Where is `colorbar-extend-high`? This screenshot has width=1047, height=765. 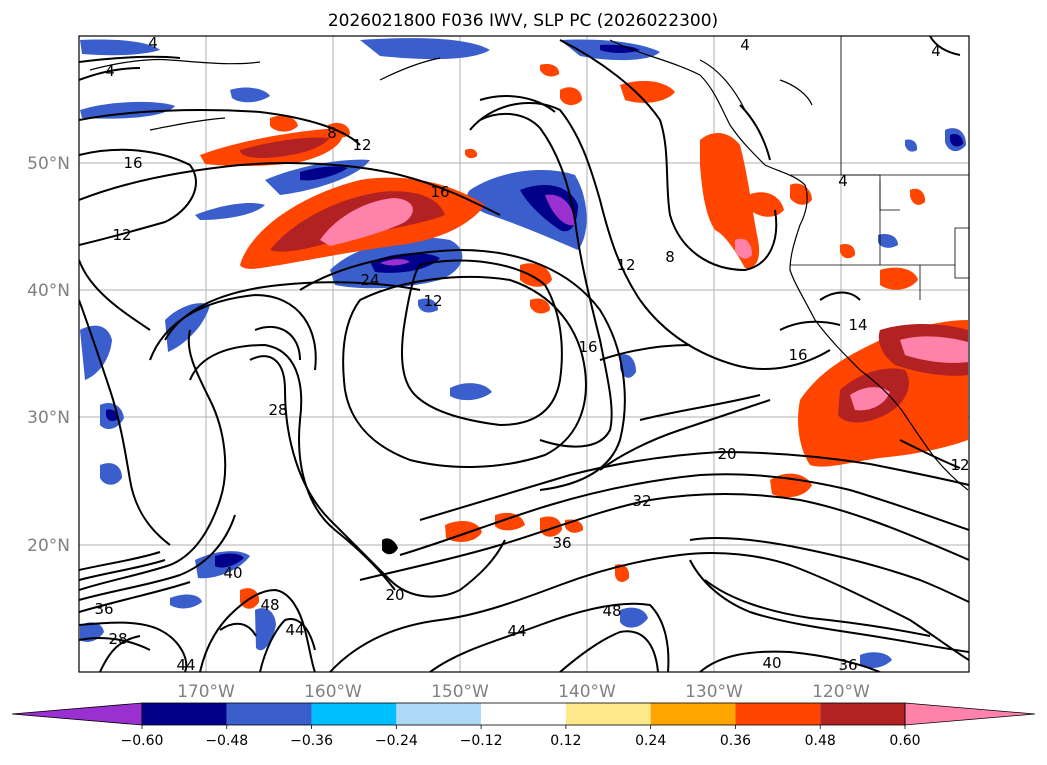
colorbar-extend-high is located at coordinates (970, 714).